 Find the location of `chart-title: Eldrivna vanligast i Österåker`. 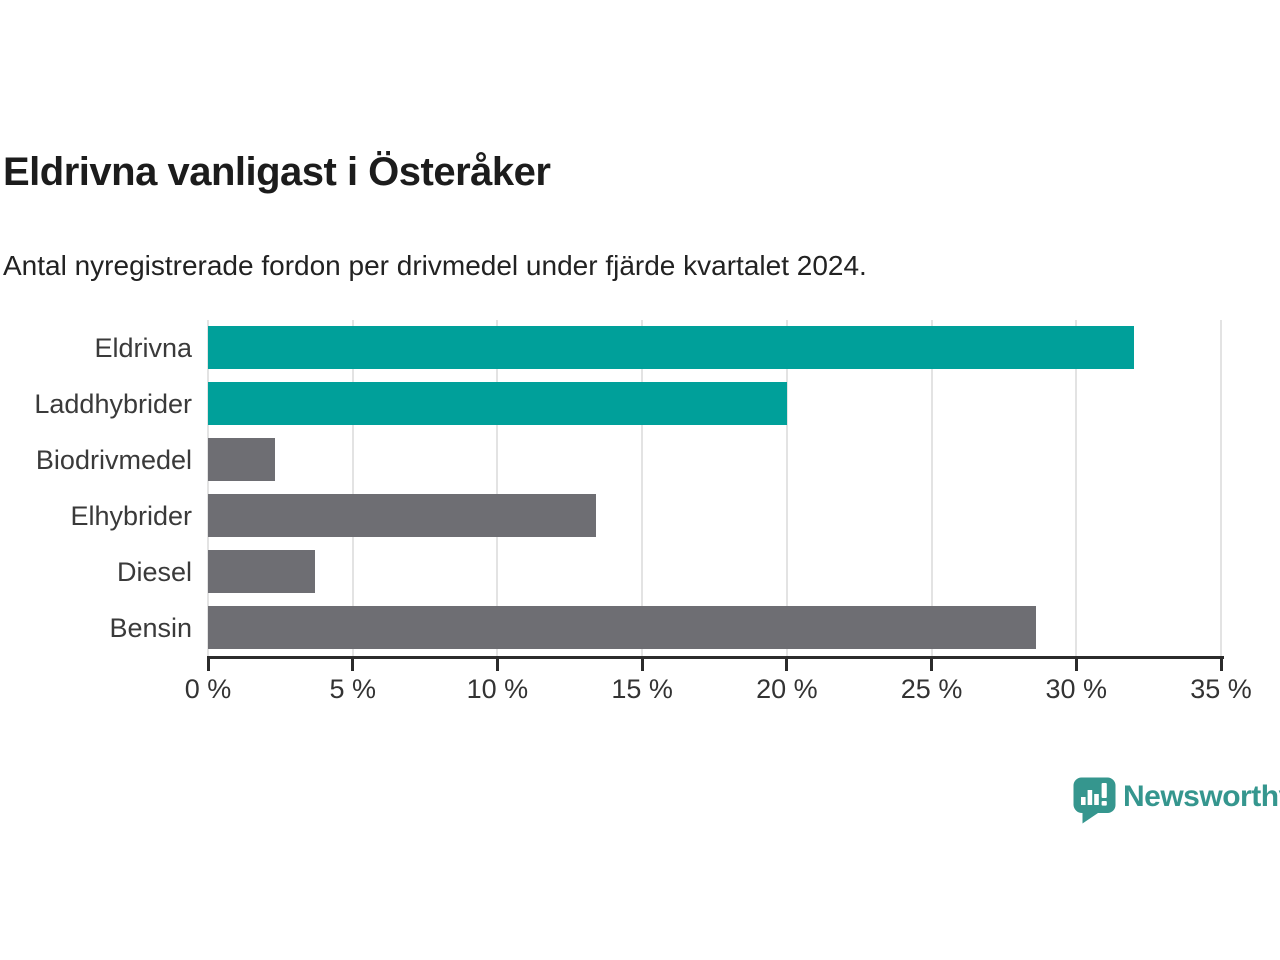

chart-title: Eldrivna vanligast i Österåker is located at coordinates (277, 172).